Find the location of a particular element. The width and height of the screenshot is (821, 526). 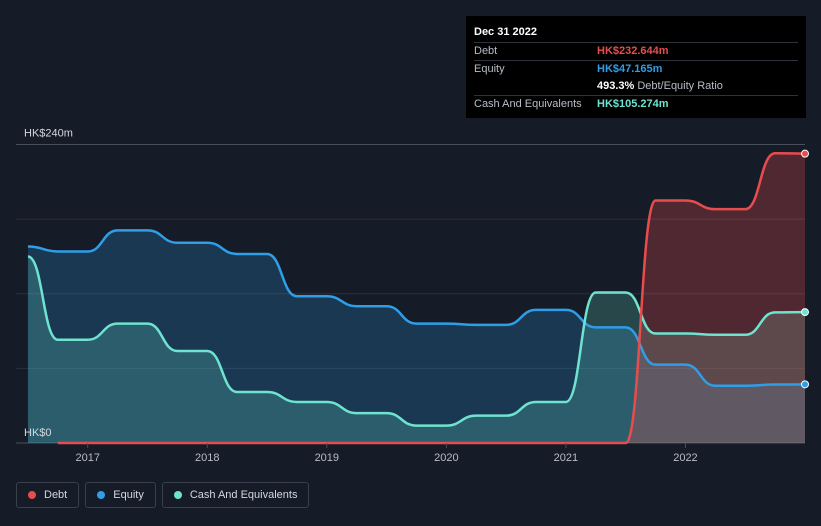

tooltip-equity-label: Equity is located at coordinates (489, 69).